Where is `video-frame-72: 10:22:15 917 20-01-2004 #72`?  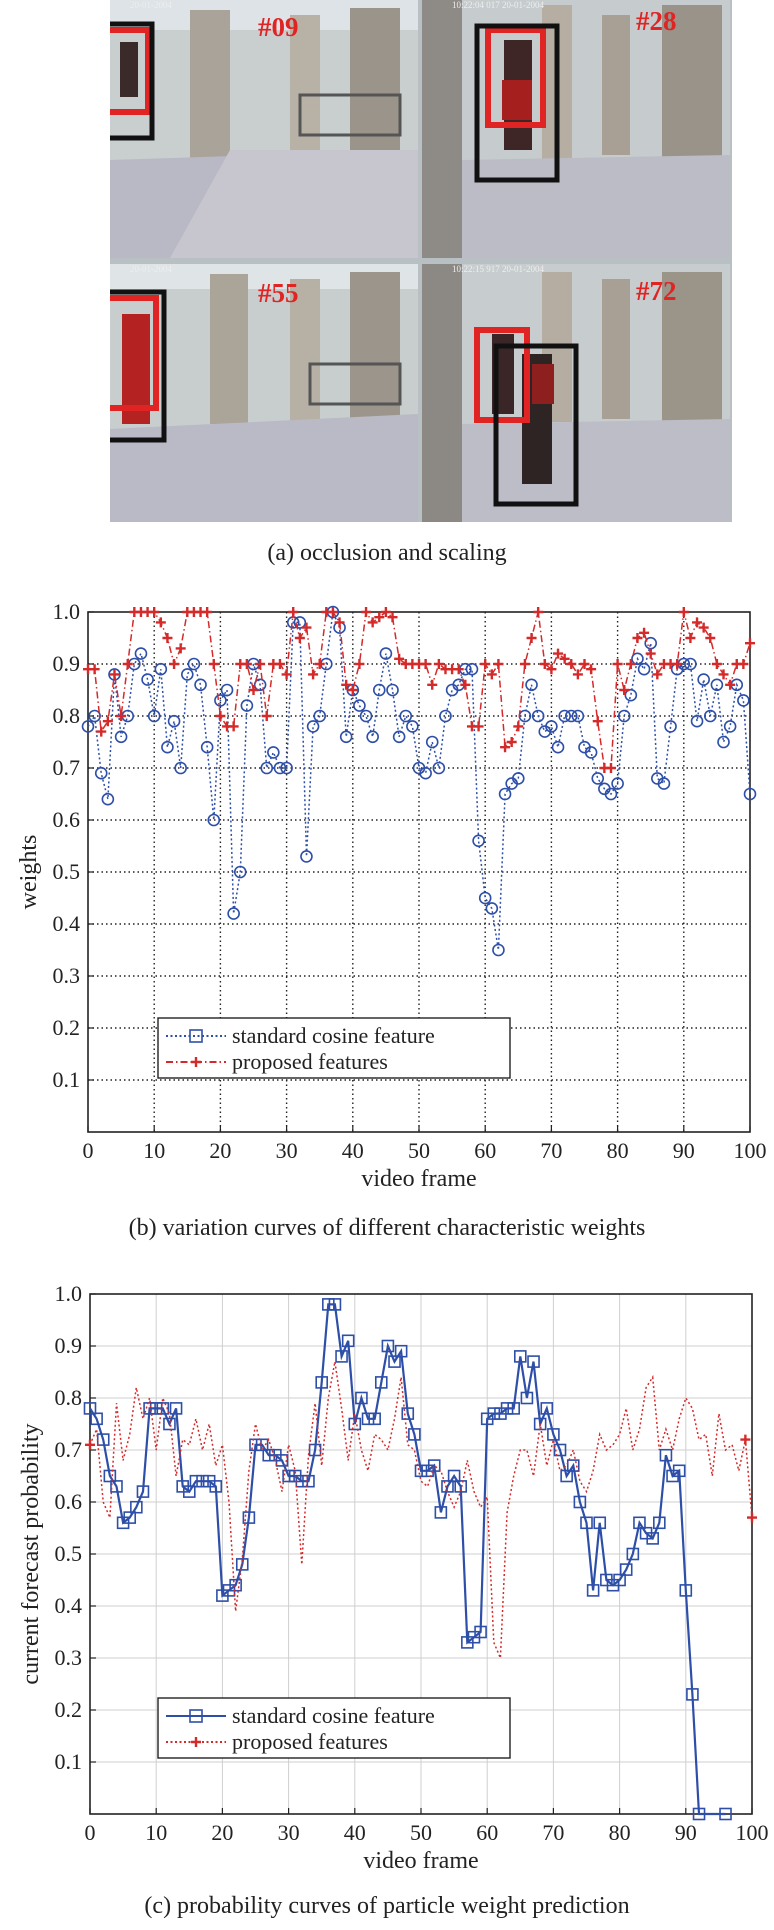 video-frame-72: 10:22:15 917 20-01-2004 #72 is located at coordinates (576, 393).